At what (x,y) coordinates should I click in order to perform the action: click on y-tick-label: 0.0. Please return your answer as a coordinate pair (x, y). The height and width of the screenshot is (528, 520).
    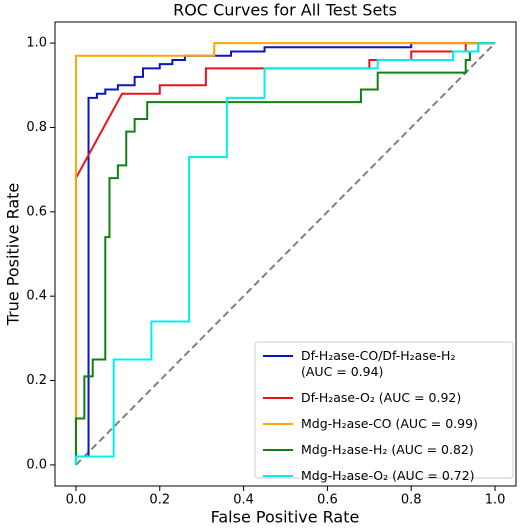
    Looking at the image, I should click on (36, 464).